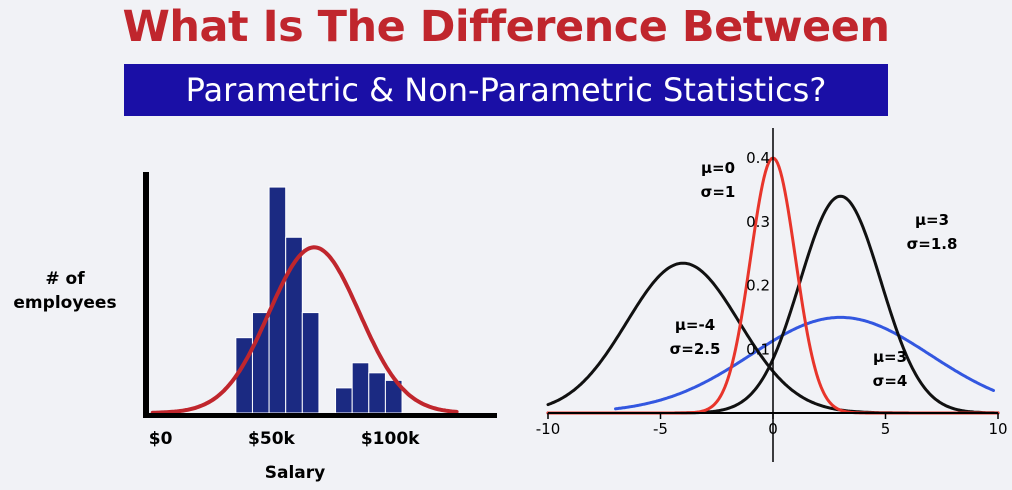  I want to click on normal-x-tick-label-4: 10, so click(997, 429).